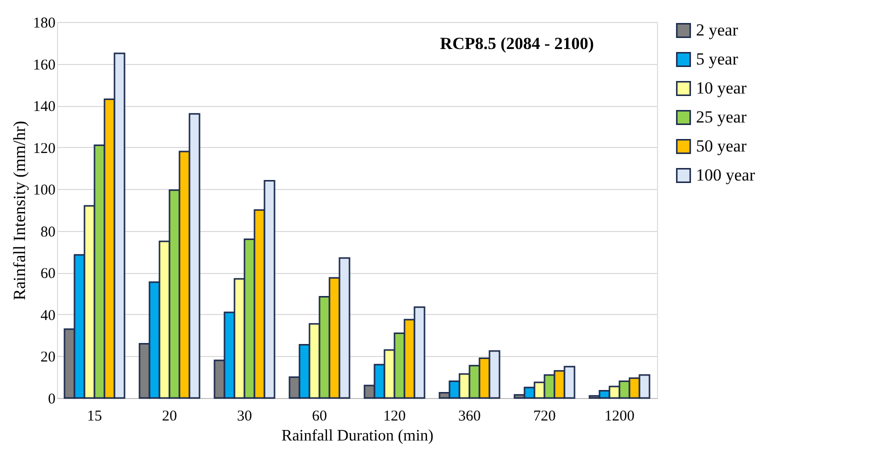 The width and height of the screenshot is (878, 469). What do you see at coordinates (319, 416) in the screenshot?
I see `x-tick-label: 60` at bounding box center [319, 416].